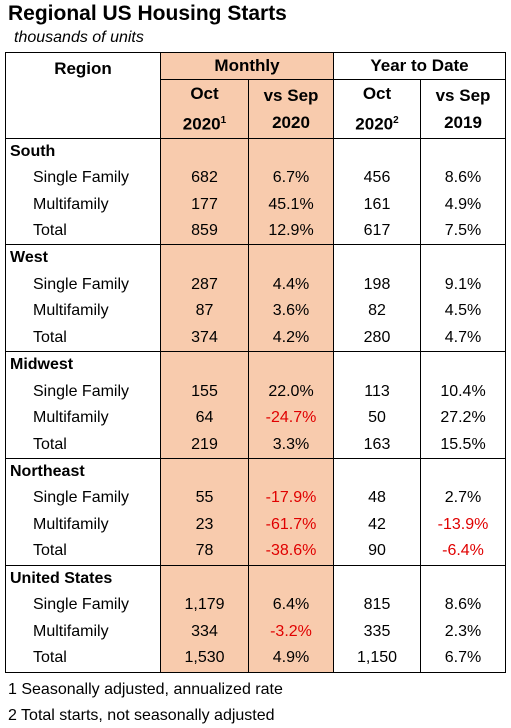 The width and height of the screenshot is (511, 728). I want to click on data-cell: -24.7%, so click(291, 418).